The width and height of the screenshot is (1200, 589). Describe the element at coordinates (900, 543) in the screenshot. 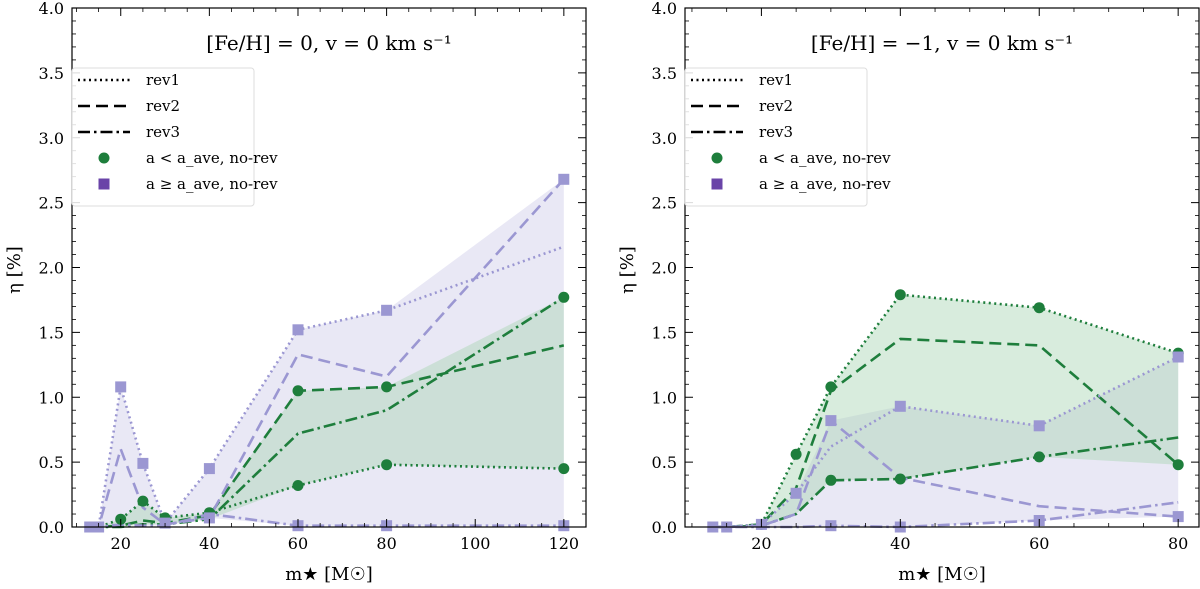

I see `right-x-tick-label-40: 40` at that location.